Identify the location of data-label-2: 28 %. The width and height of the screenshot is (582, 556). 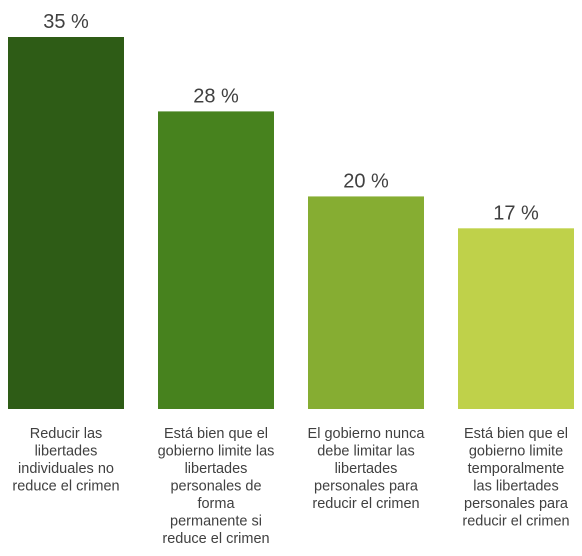
(216, 96).